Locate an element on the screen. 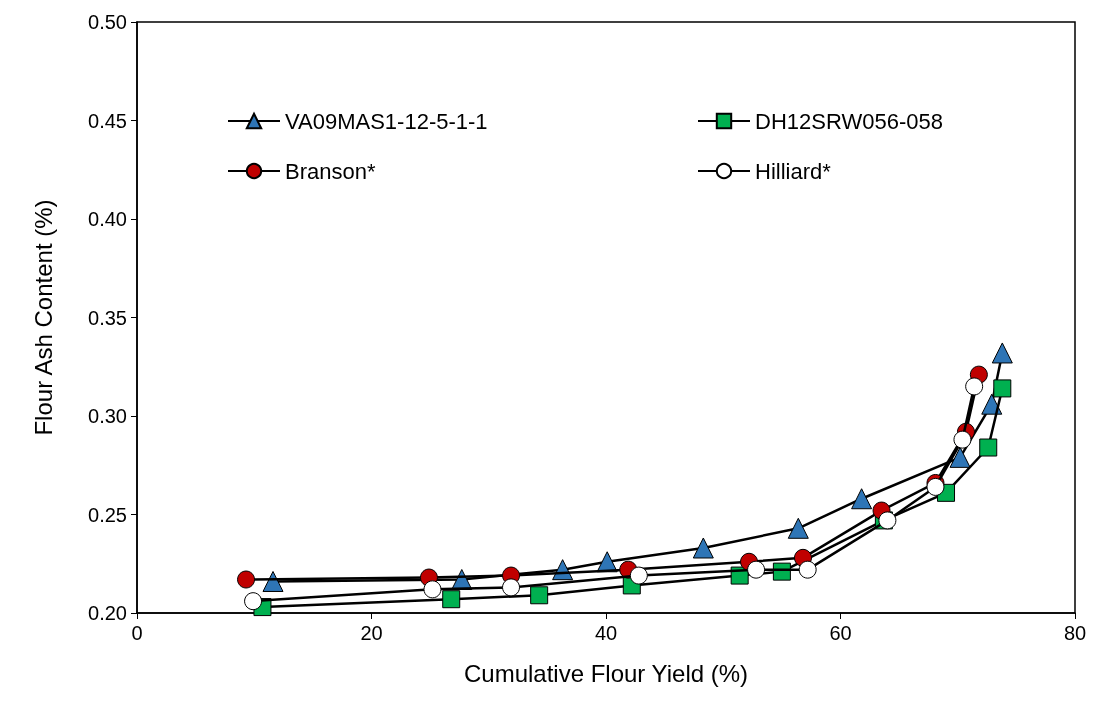  x-tick-label: 80 is located at coordinates (1075, 633).